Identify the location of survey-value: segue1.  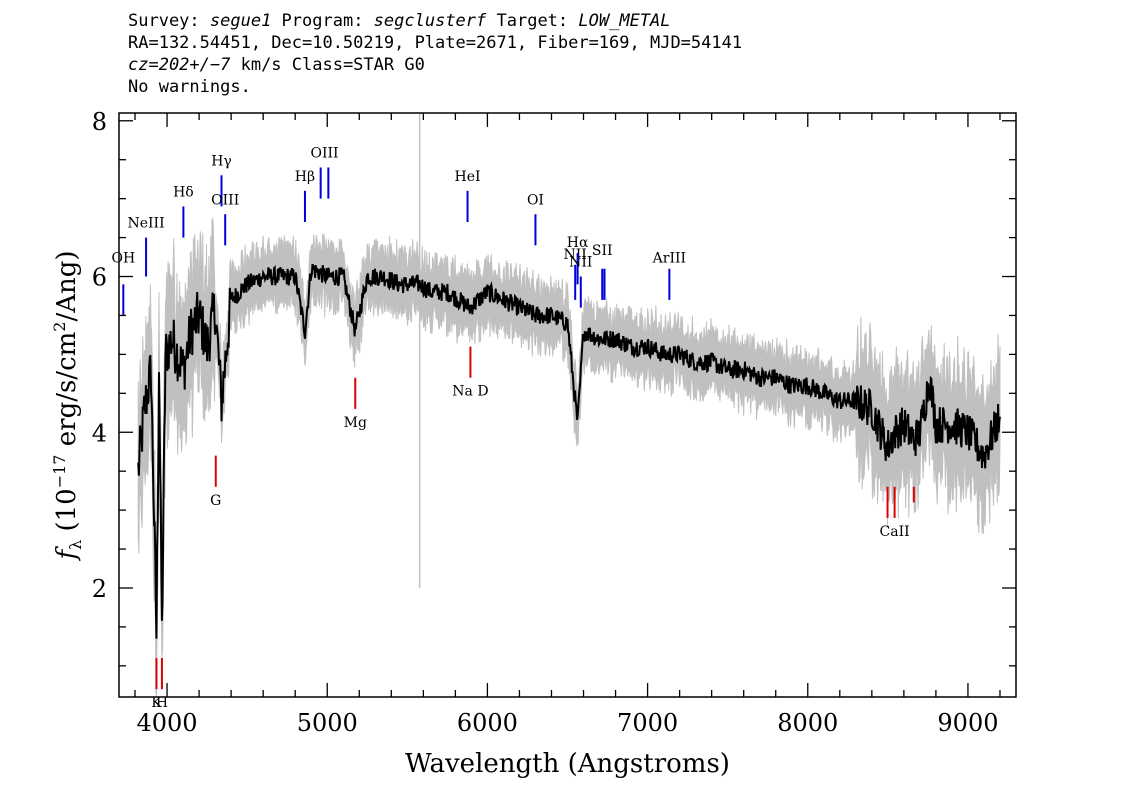
(240, 21).